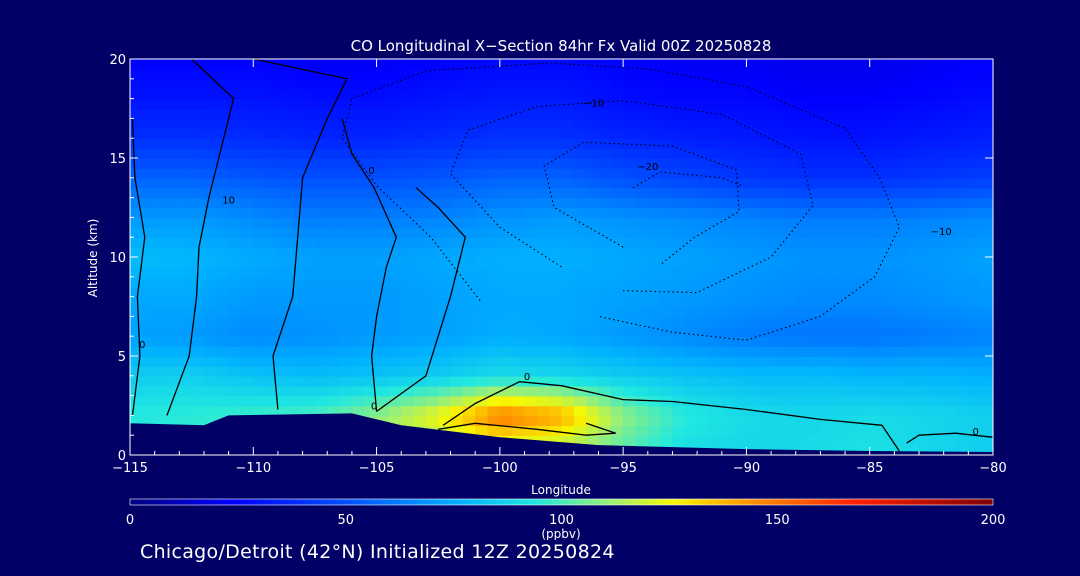 This screenshot has width=1080, height=576. I want to click on colorbar, so click(561, 502).